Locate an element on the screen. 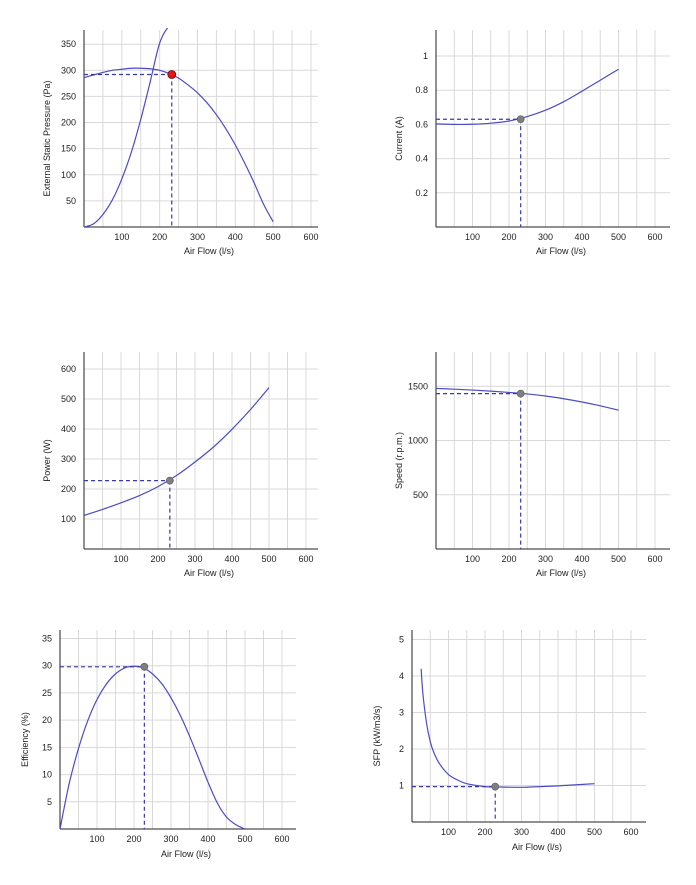 The image size is (696, 885). fan-curve-line is located at coordinates (179, 145).